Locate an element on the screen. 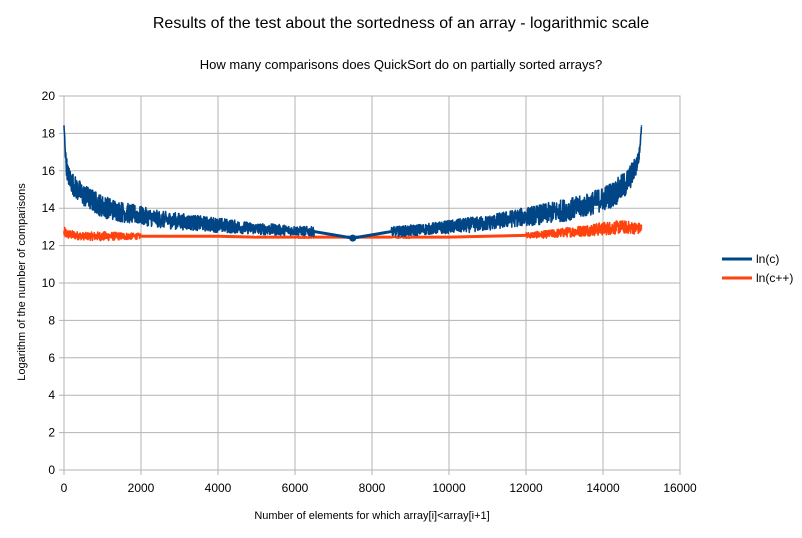  legend: ln(c) ln(c++) is located at coordinates (757, 268).